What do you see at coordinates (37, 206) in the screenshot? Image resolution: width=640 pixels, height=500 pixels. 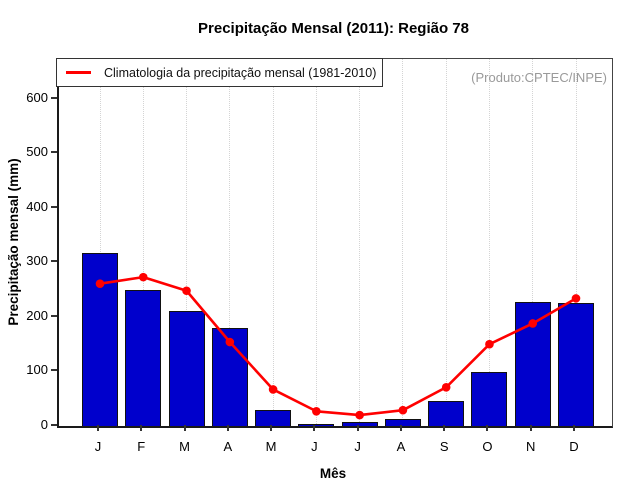 I see `y-tick-label: 400` at bounding box center [37, 206].